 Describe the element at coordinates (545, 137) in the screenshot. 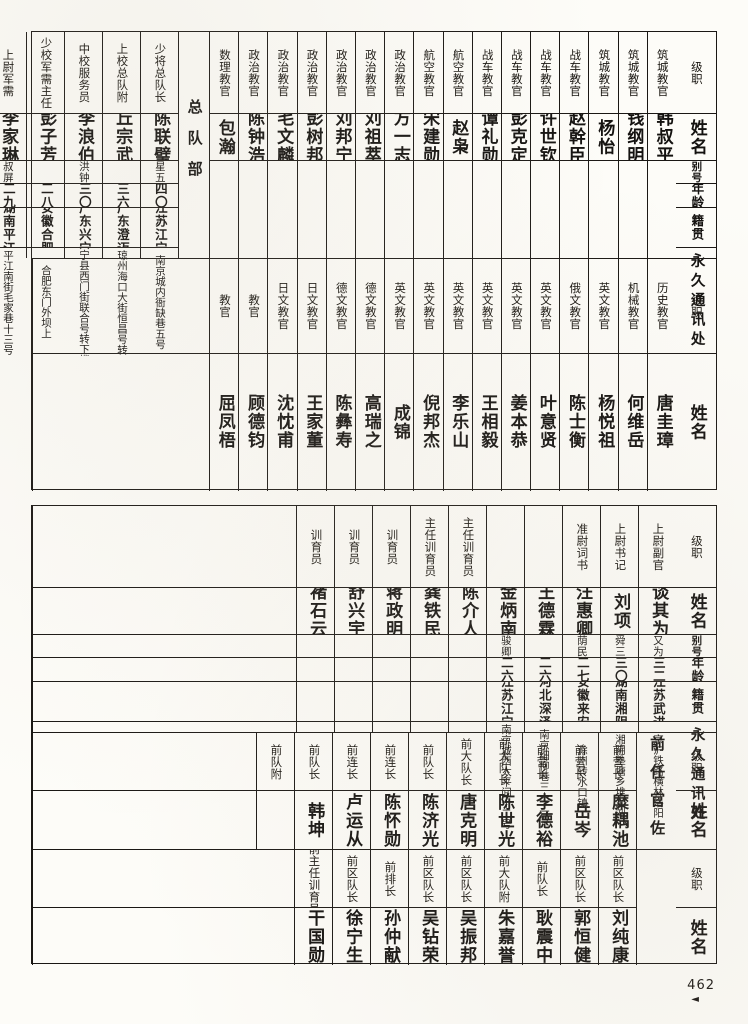

I see `instructor-col-4-name: 许世钦` at that location.